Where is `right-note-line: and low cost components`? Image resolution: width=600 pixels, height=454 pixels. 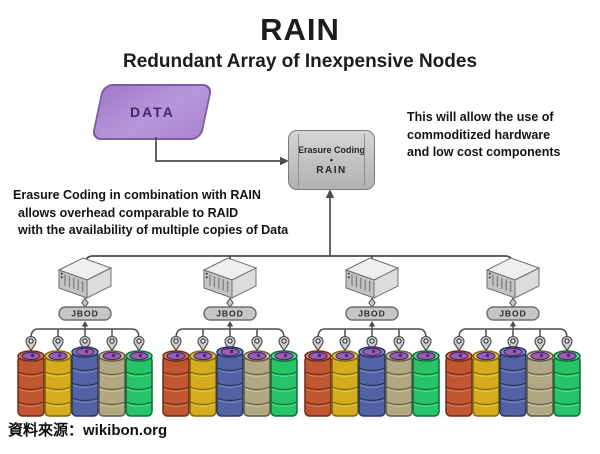 right-note-line: and low cost components is located at coordinates (484, 152).